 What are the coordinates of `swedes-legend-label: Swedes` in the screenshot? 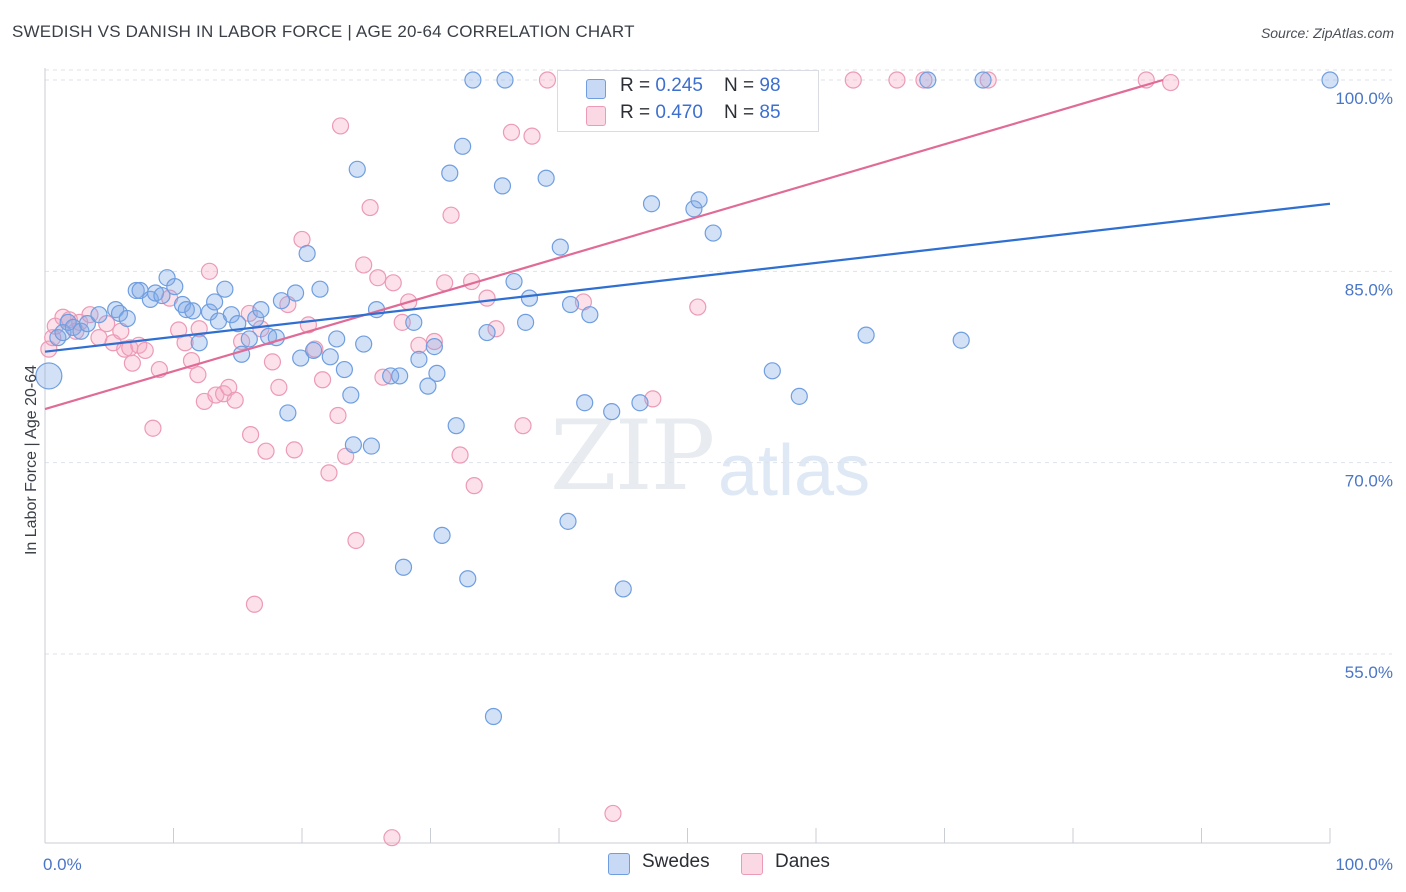 It's located at (676, 861).